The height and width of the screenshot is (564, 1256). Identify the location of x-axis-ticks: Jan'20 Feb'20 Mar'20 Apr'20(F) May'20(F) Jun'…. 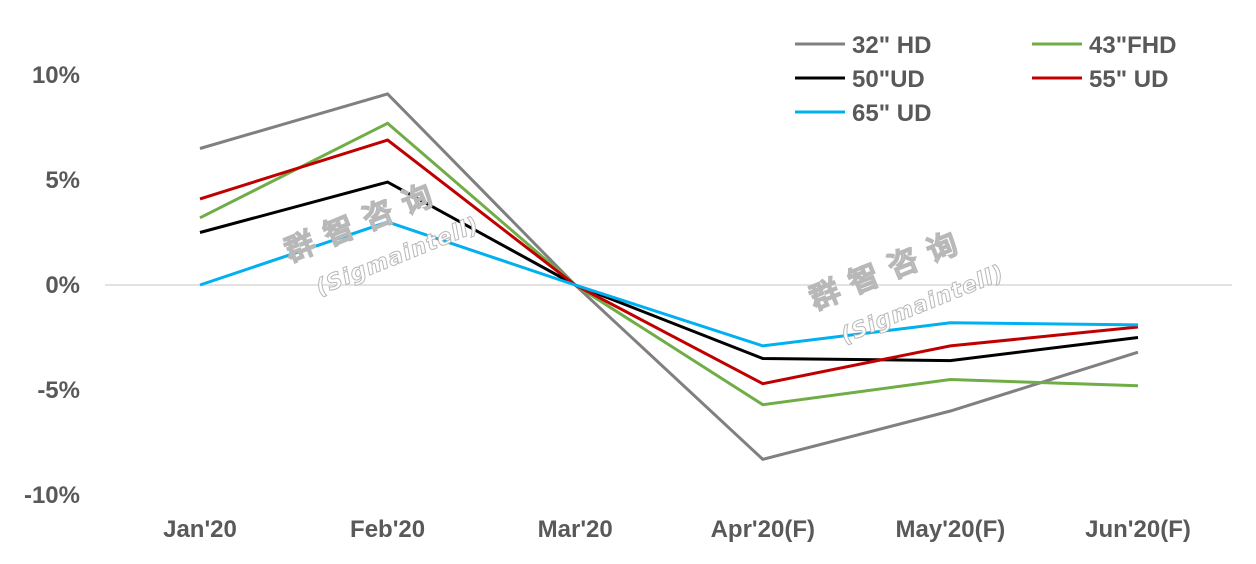
(677, 529).